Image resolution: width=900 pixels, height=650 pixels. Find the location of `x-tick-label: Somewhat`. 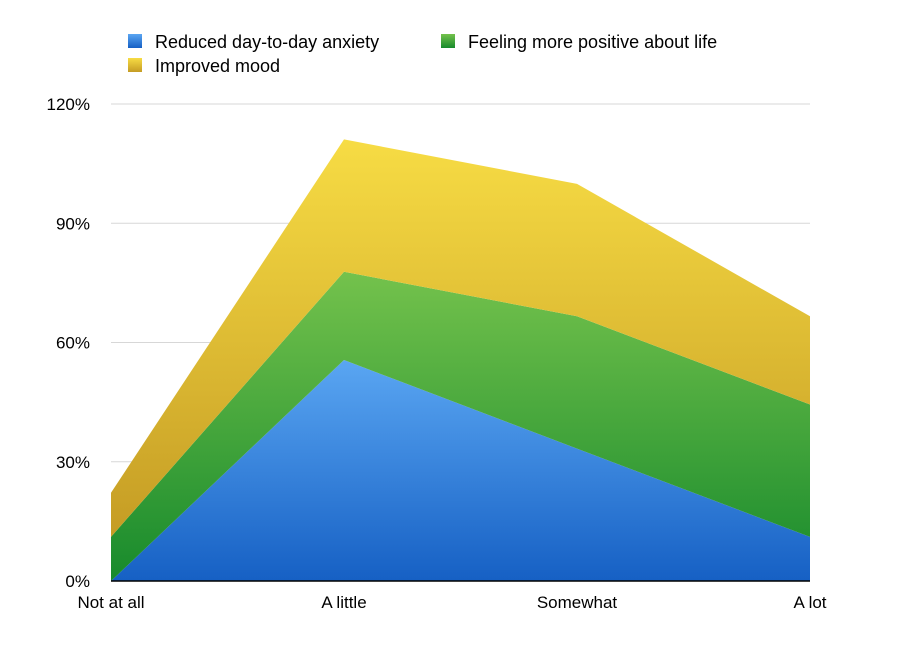

x-tick-label: Somewhat is located at coordinates (577, 602).